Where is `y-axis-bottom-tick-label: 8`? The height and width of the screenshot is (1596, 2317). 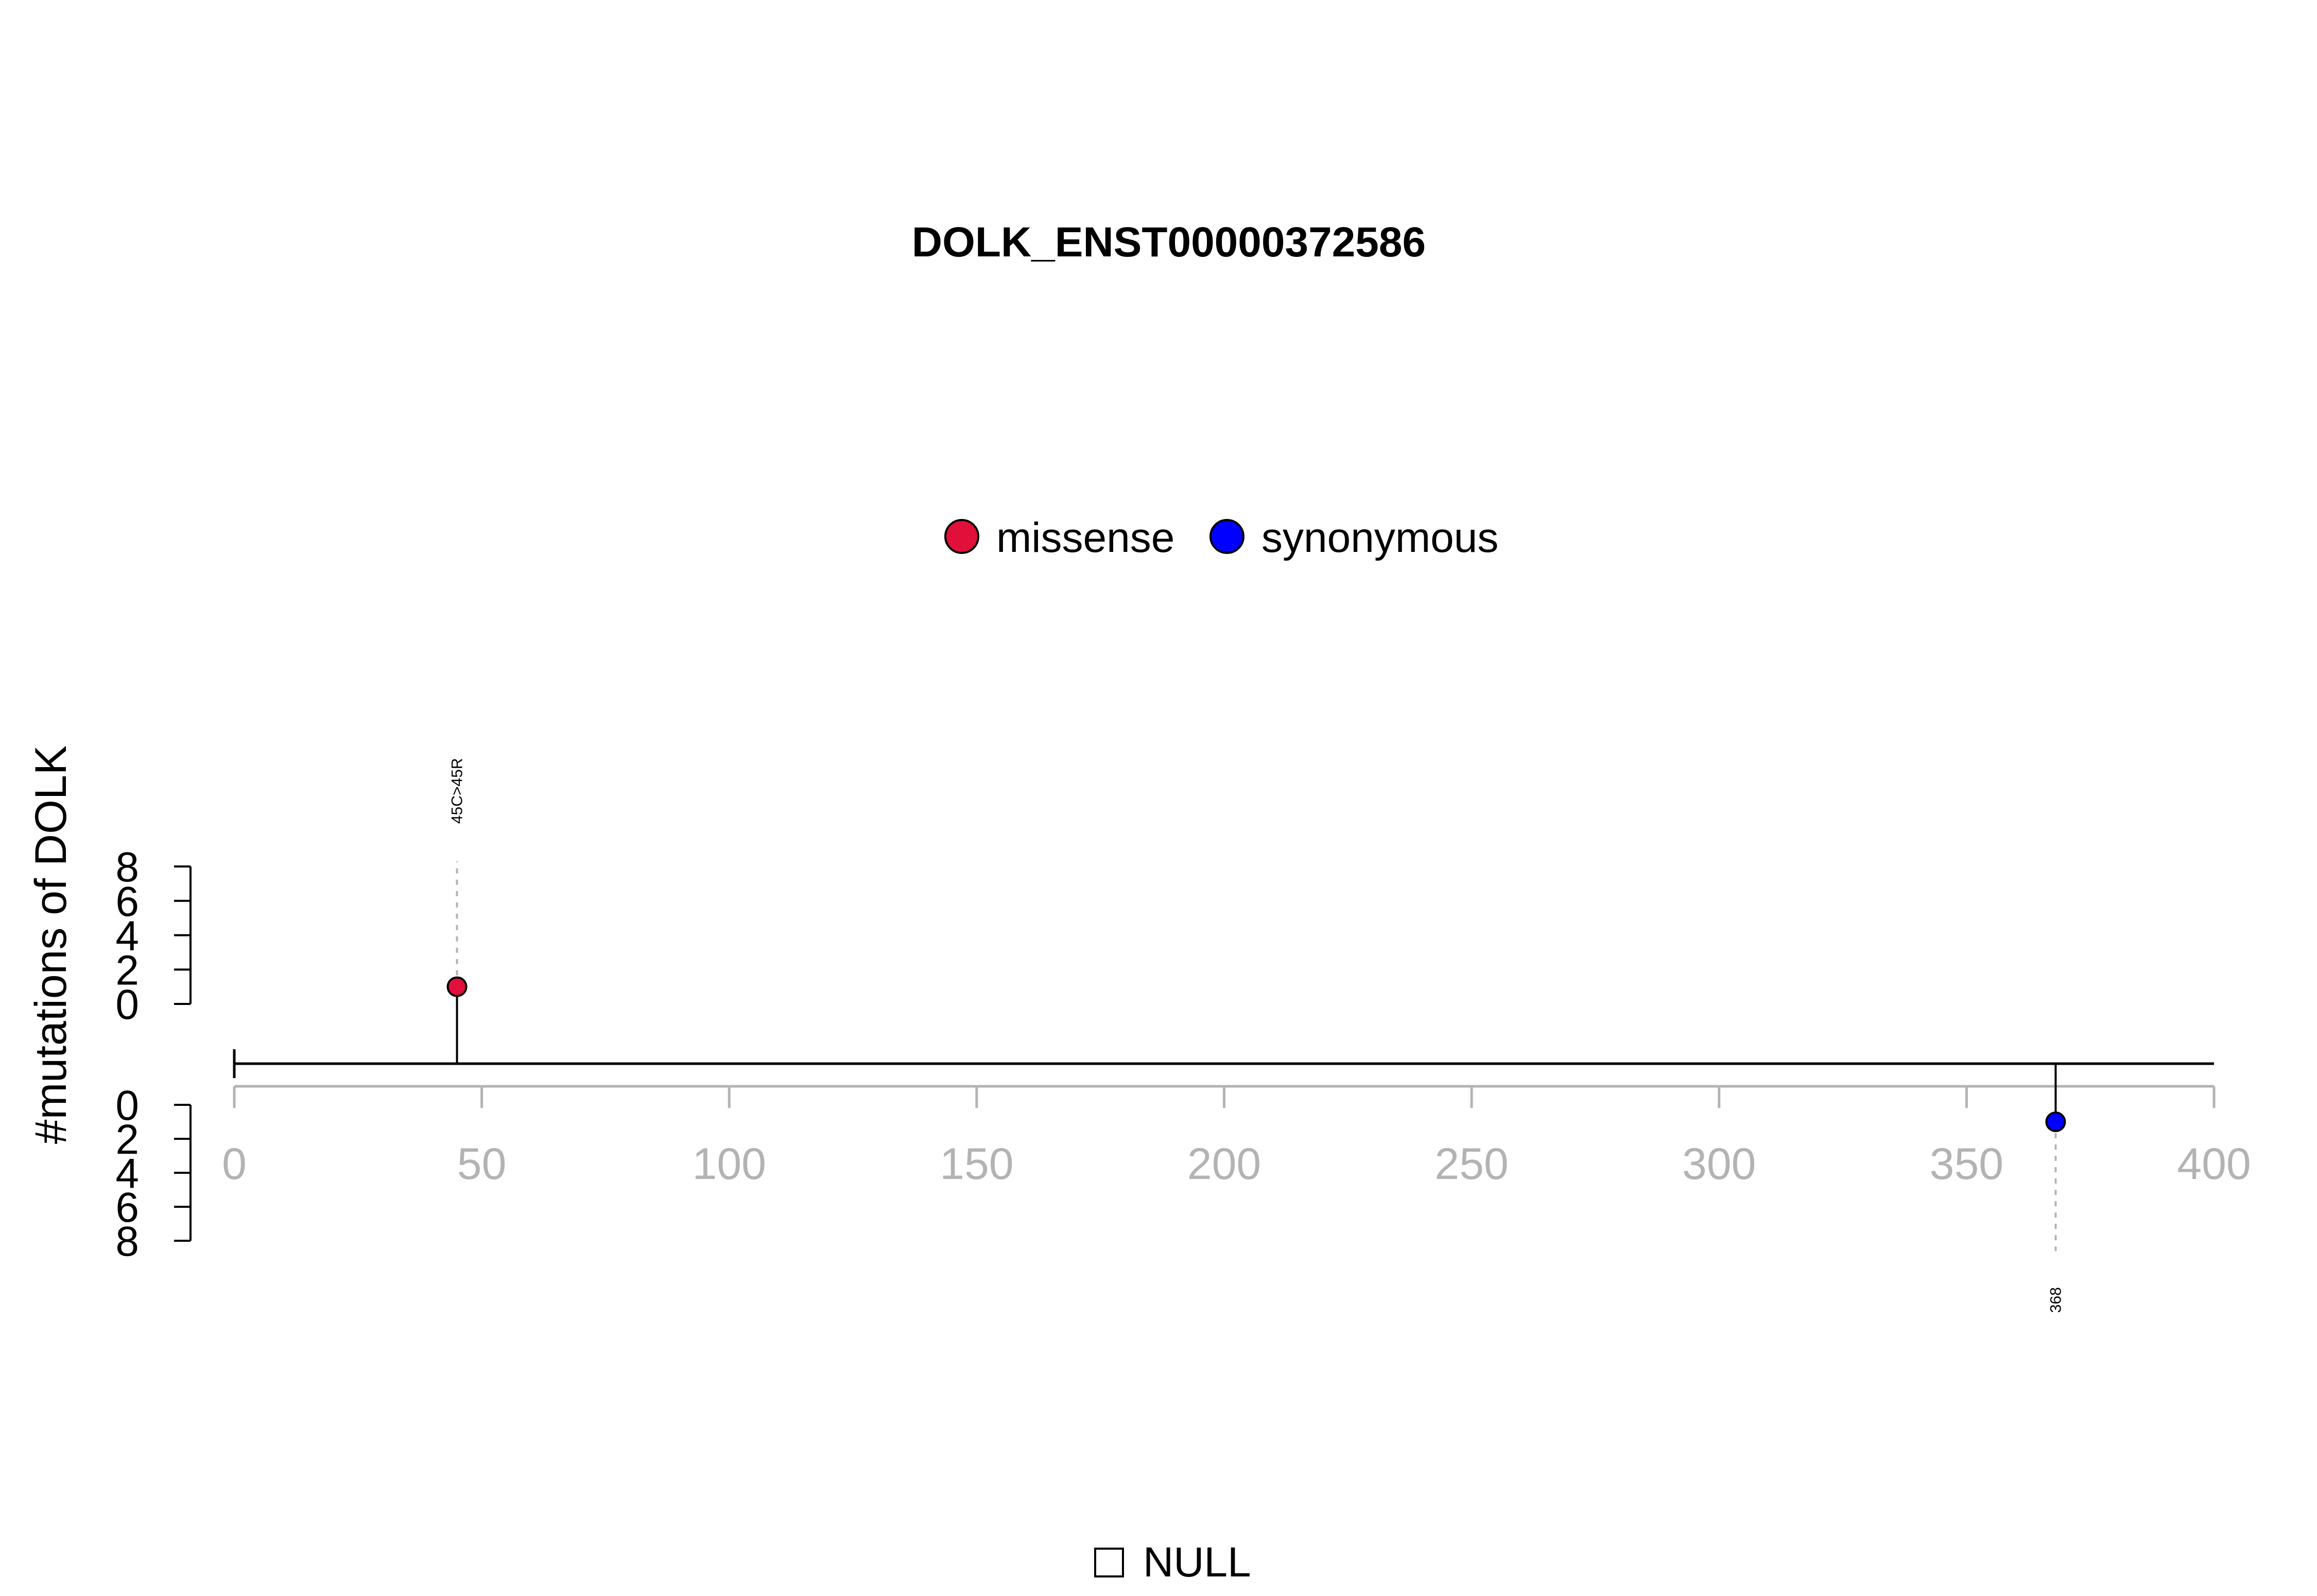
y-axis-bottom-tick-label: 8 is located at coordinates (127, 1242).